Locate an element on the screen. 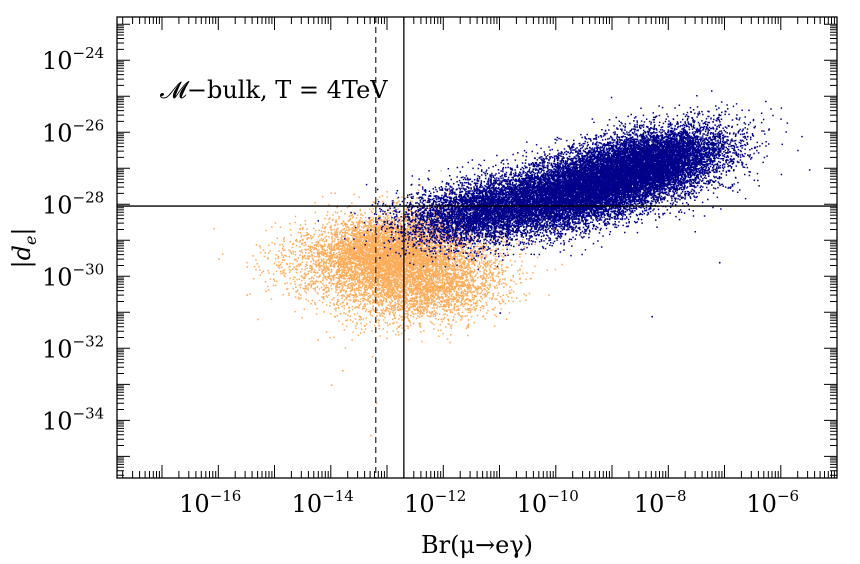 Image resolution: width=860 pixels, height=564 pixels. x-tick-label: 10⁻¹⁶ is located at coordinates (210, 502).